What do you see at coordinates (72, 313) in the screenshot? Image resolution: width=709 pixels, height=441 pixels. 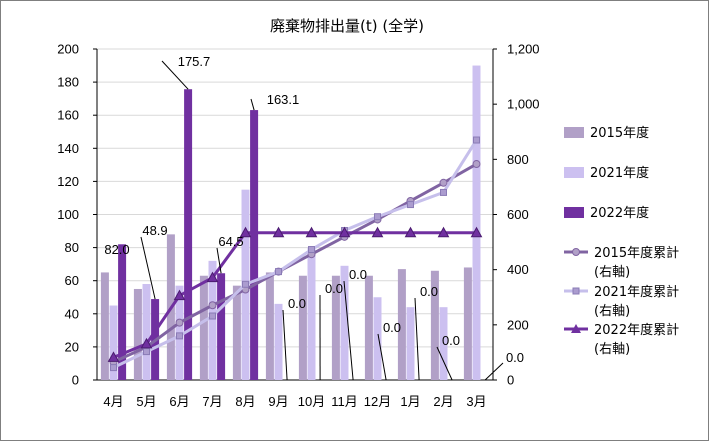 I see `y-left-tick-label: 40` at bounding box center [72, 313].